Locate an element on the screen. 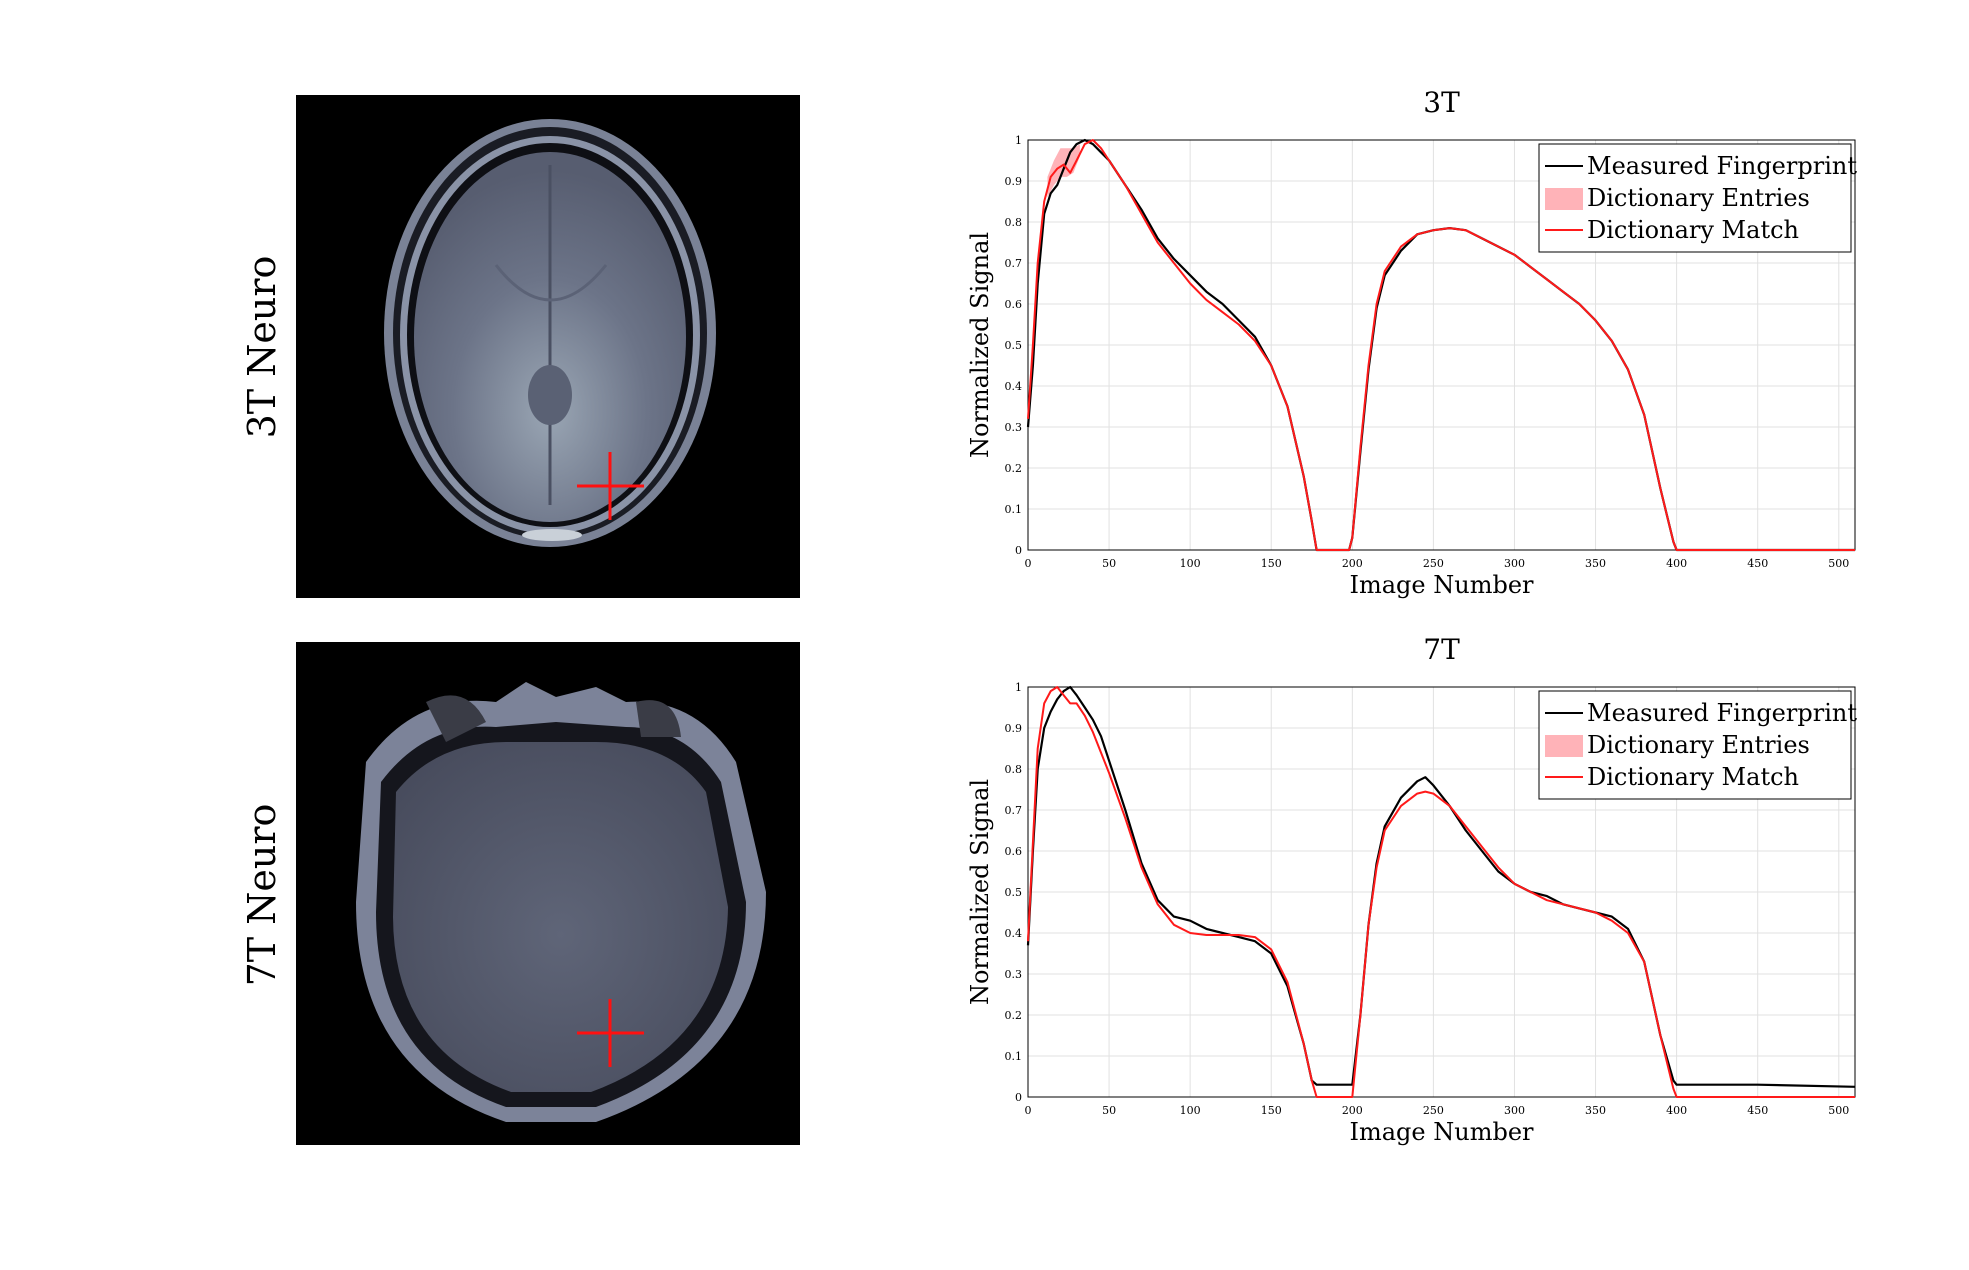  crosshair-3t is located at coordinates (610, 486).